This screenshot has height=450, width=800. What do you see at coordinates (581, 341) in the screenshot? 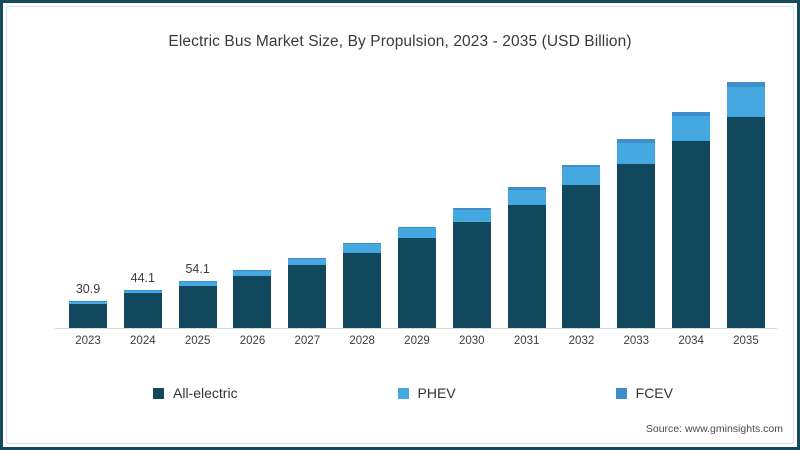
I see `x-tick-label: 2032` at bounding box center [581, 341].